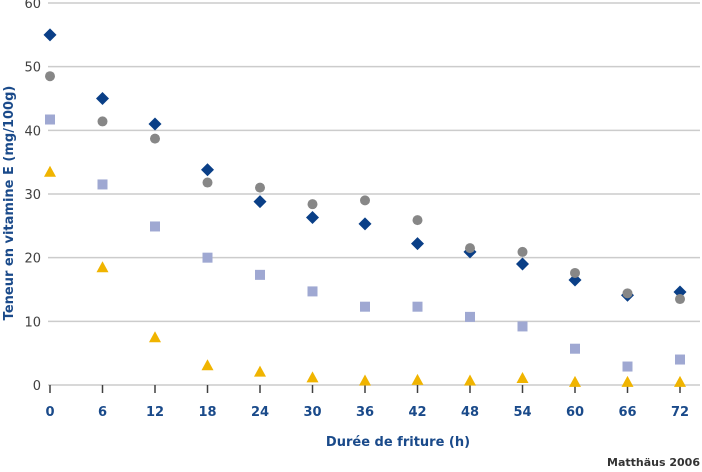 Image resolution: width=702 pixels, height=472 pixels. I want to click on y-tick-label: 60, so click(32, 6).